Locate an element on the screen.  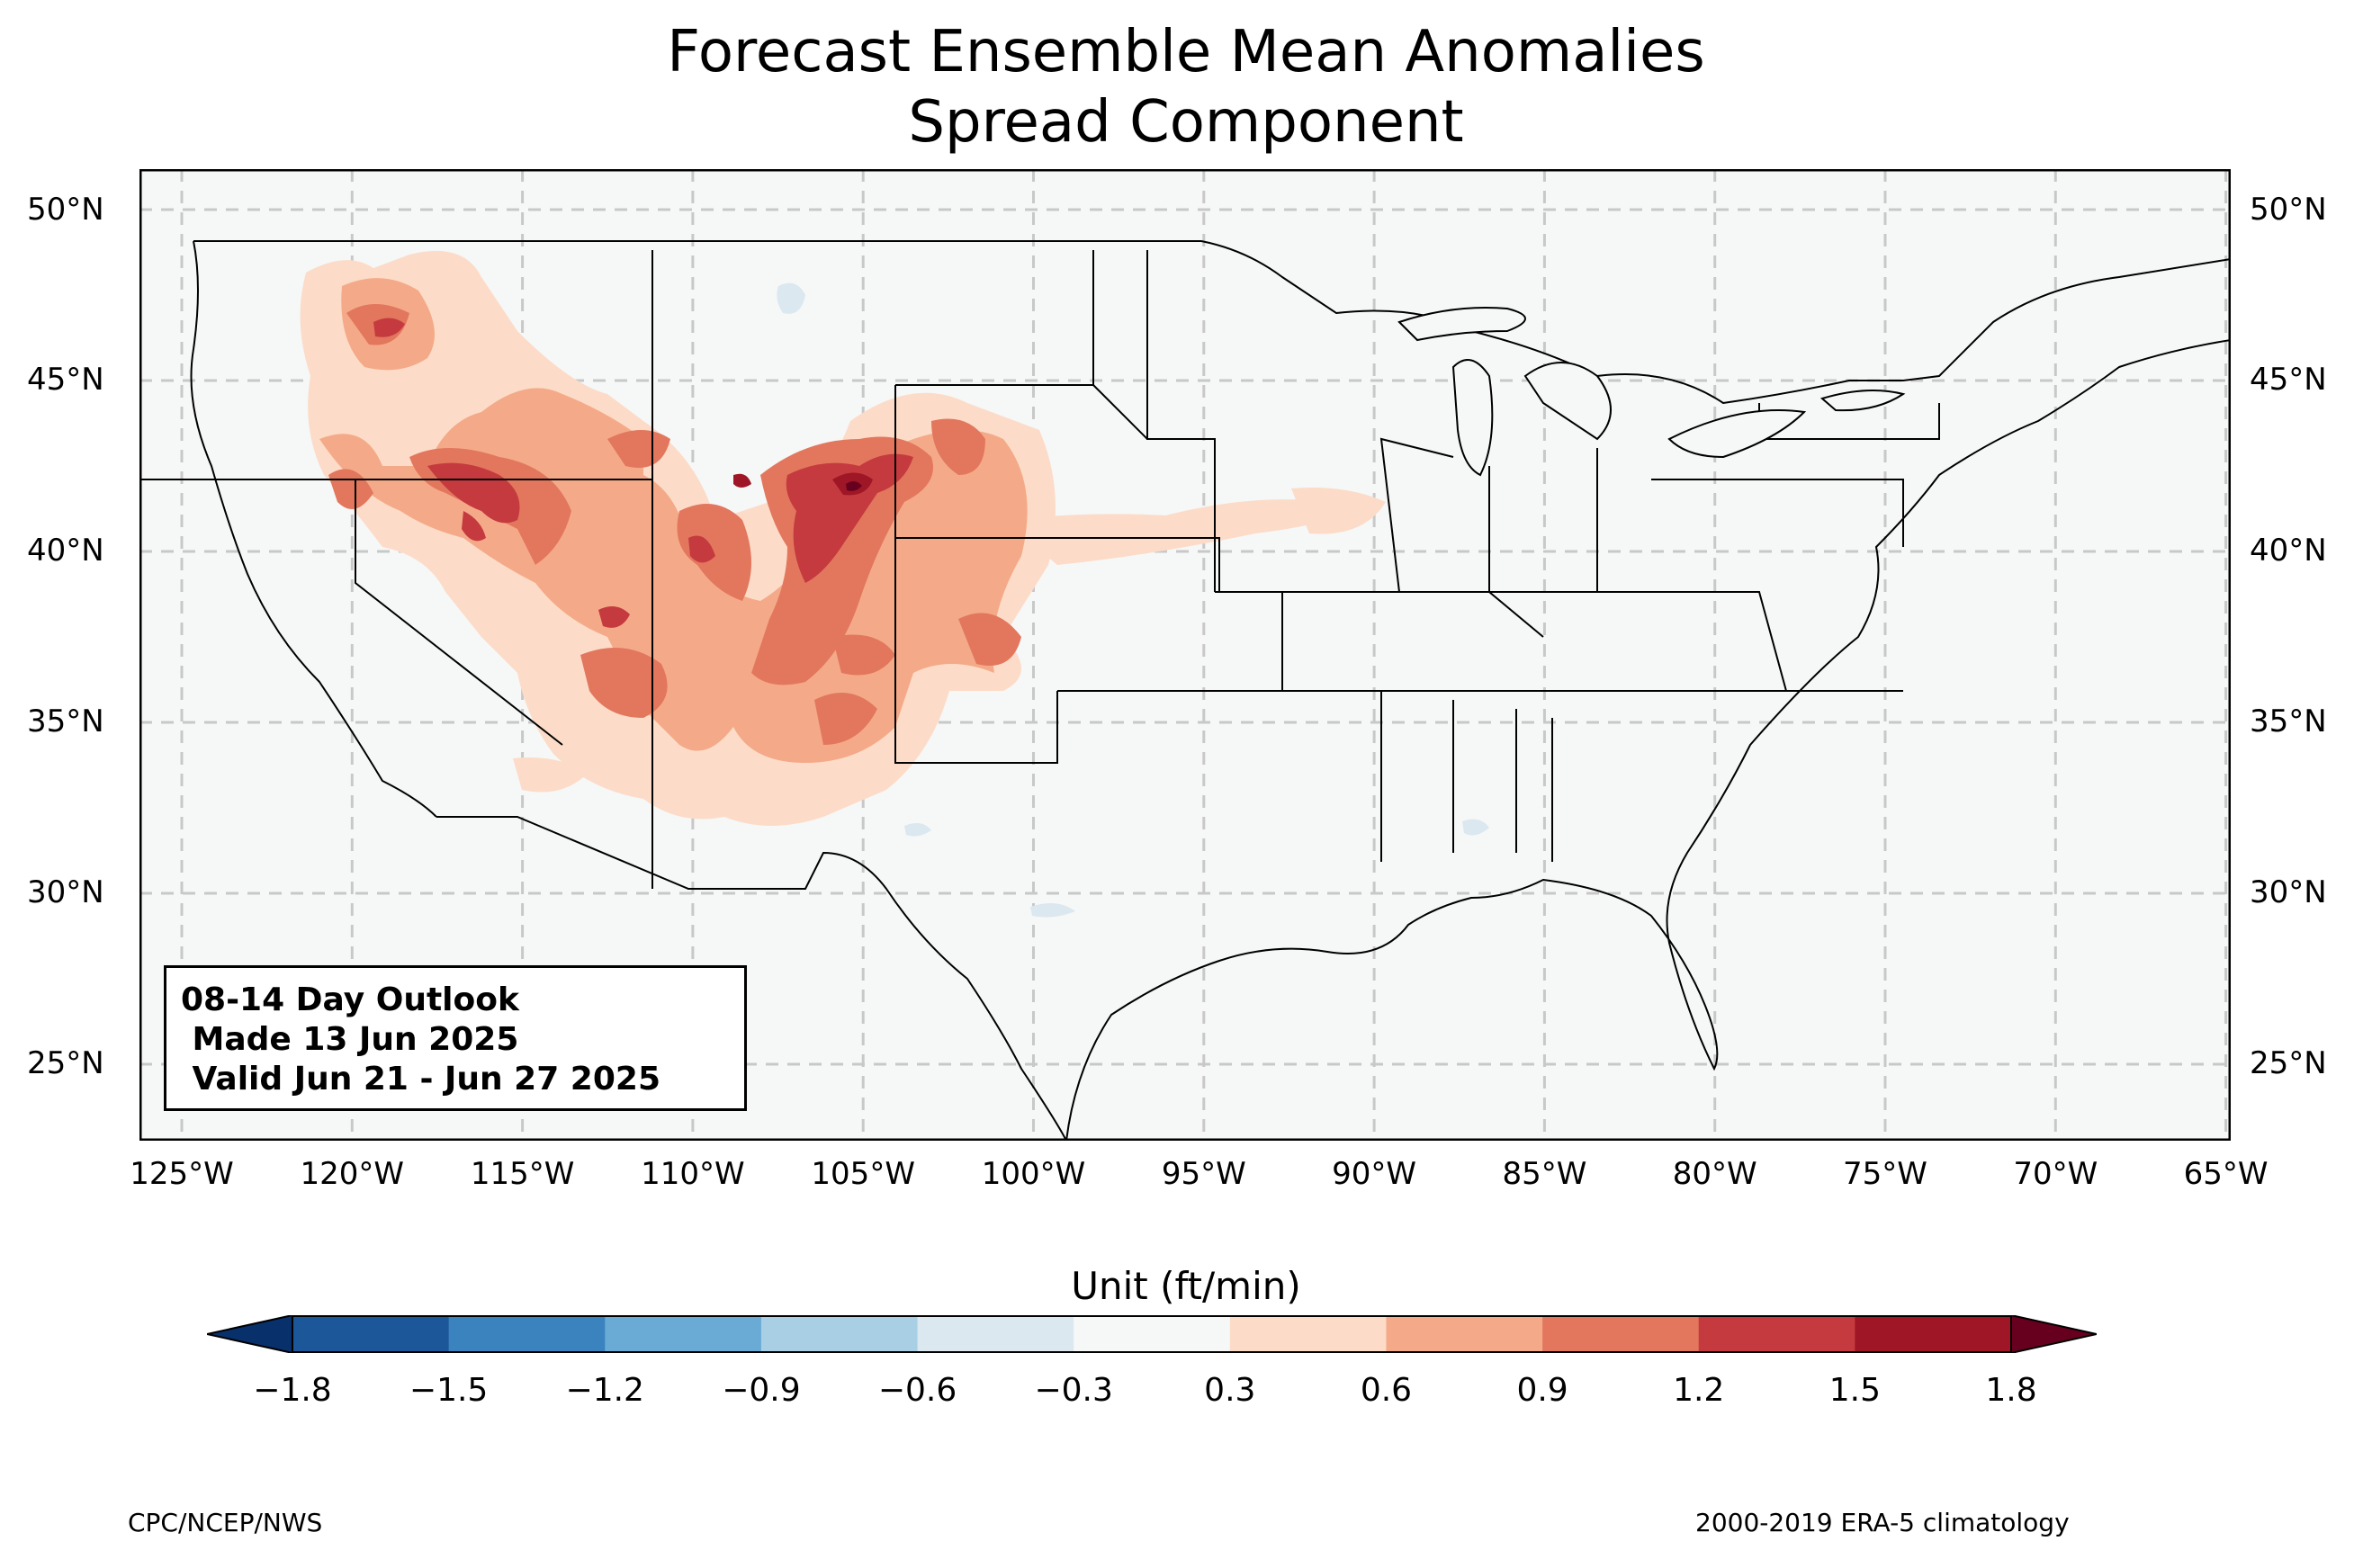
lat-label-35: 35°N is located at coordinates (65, 721).